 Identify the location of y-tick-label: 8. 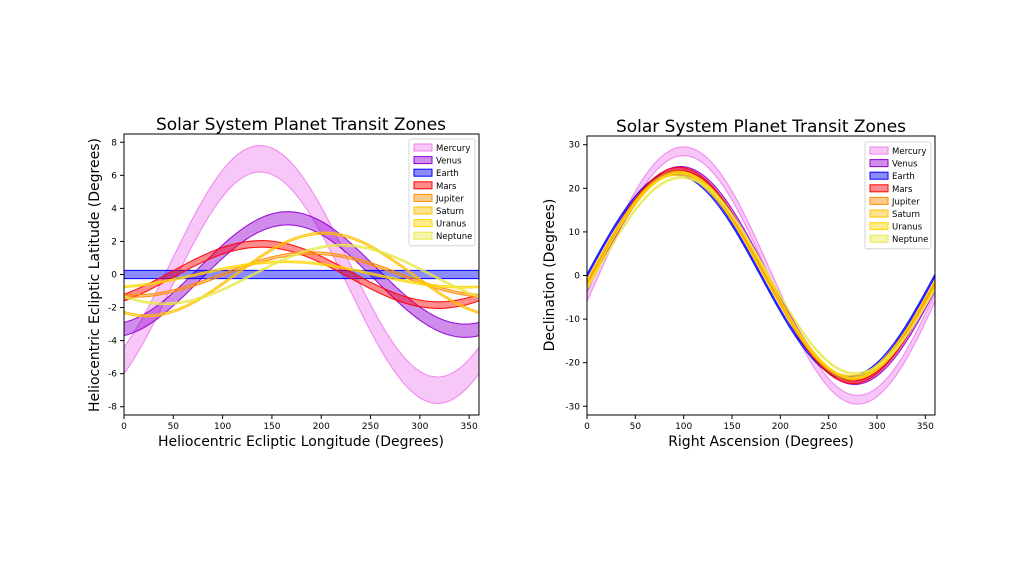
(114, 143).